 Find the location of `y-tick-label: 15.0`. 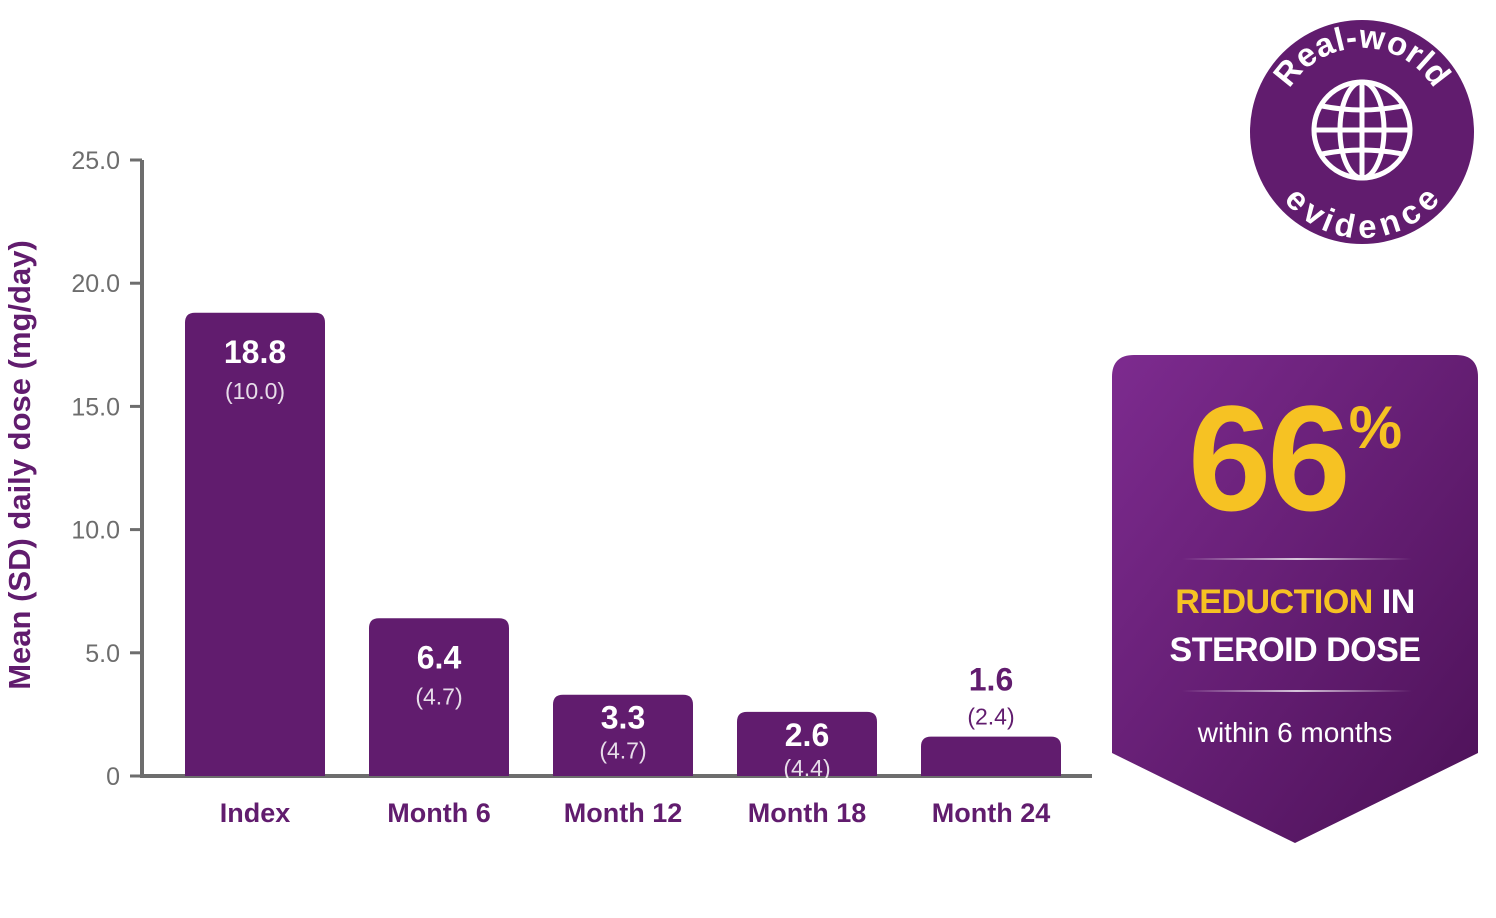

y-tick-label: 15.0 is located at coordinates (95, 407).